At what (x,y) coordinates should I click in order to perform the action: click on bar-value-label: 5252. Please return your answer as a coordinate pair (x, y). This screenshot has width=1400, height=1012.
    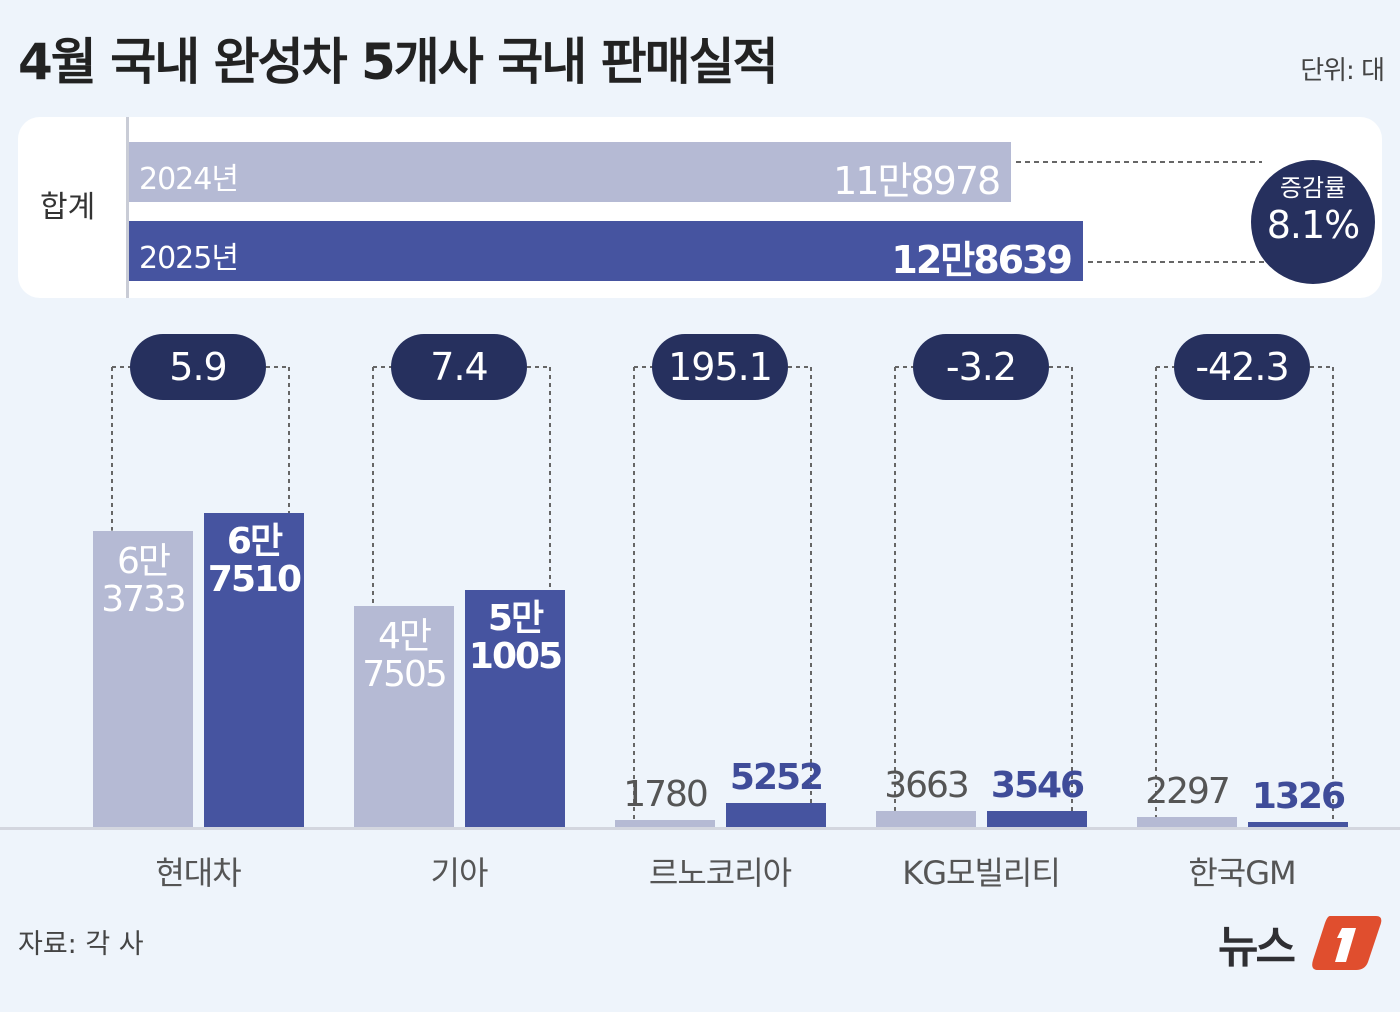
    Looking at the image, I should click on (776, 778).